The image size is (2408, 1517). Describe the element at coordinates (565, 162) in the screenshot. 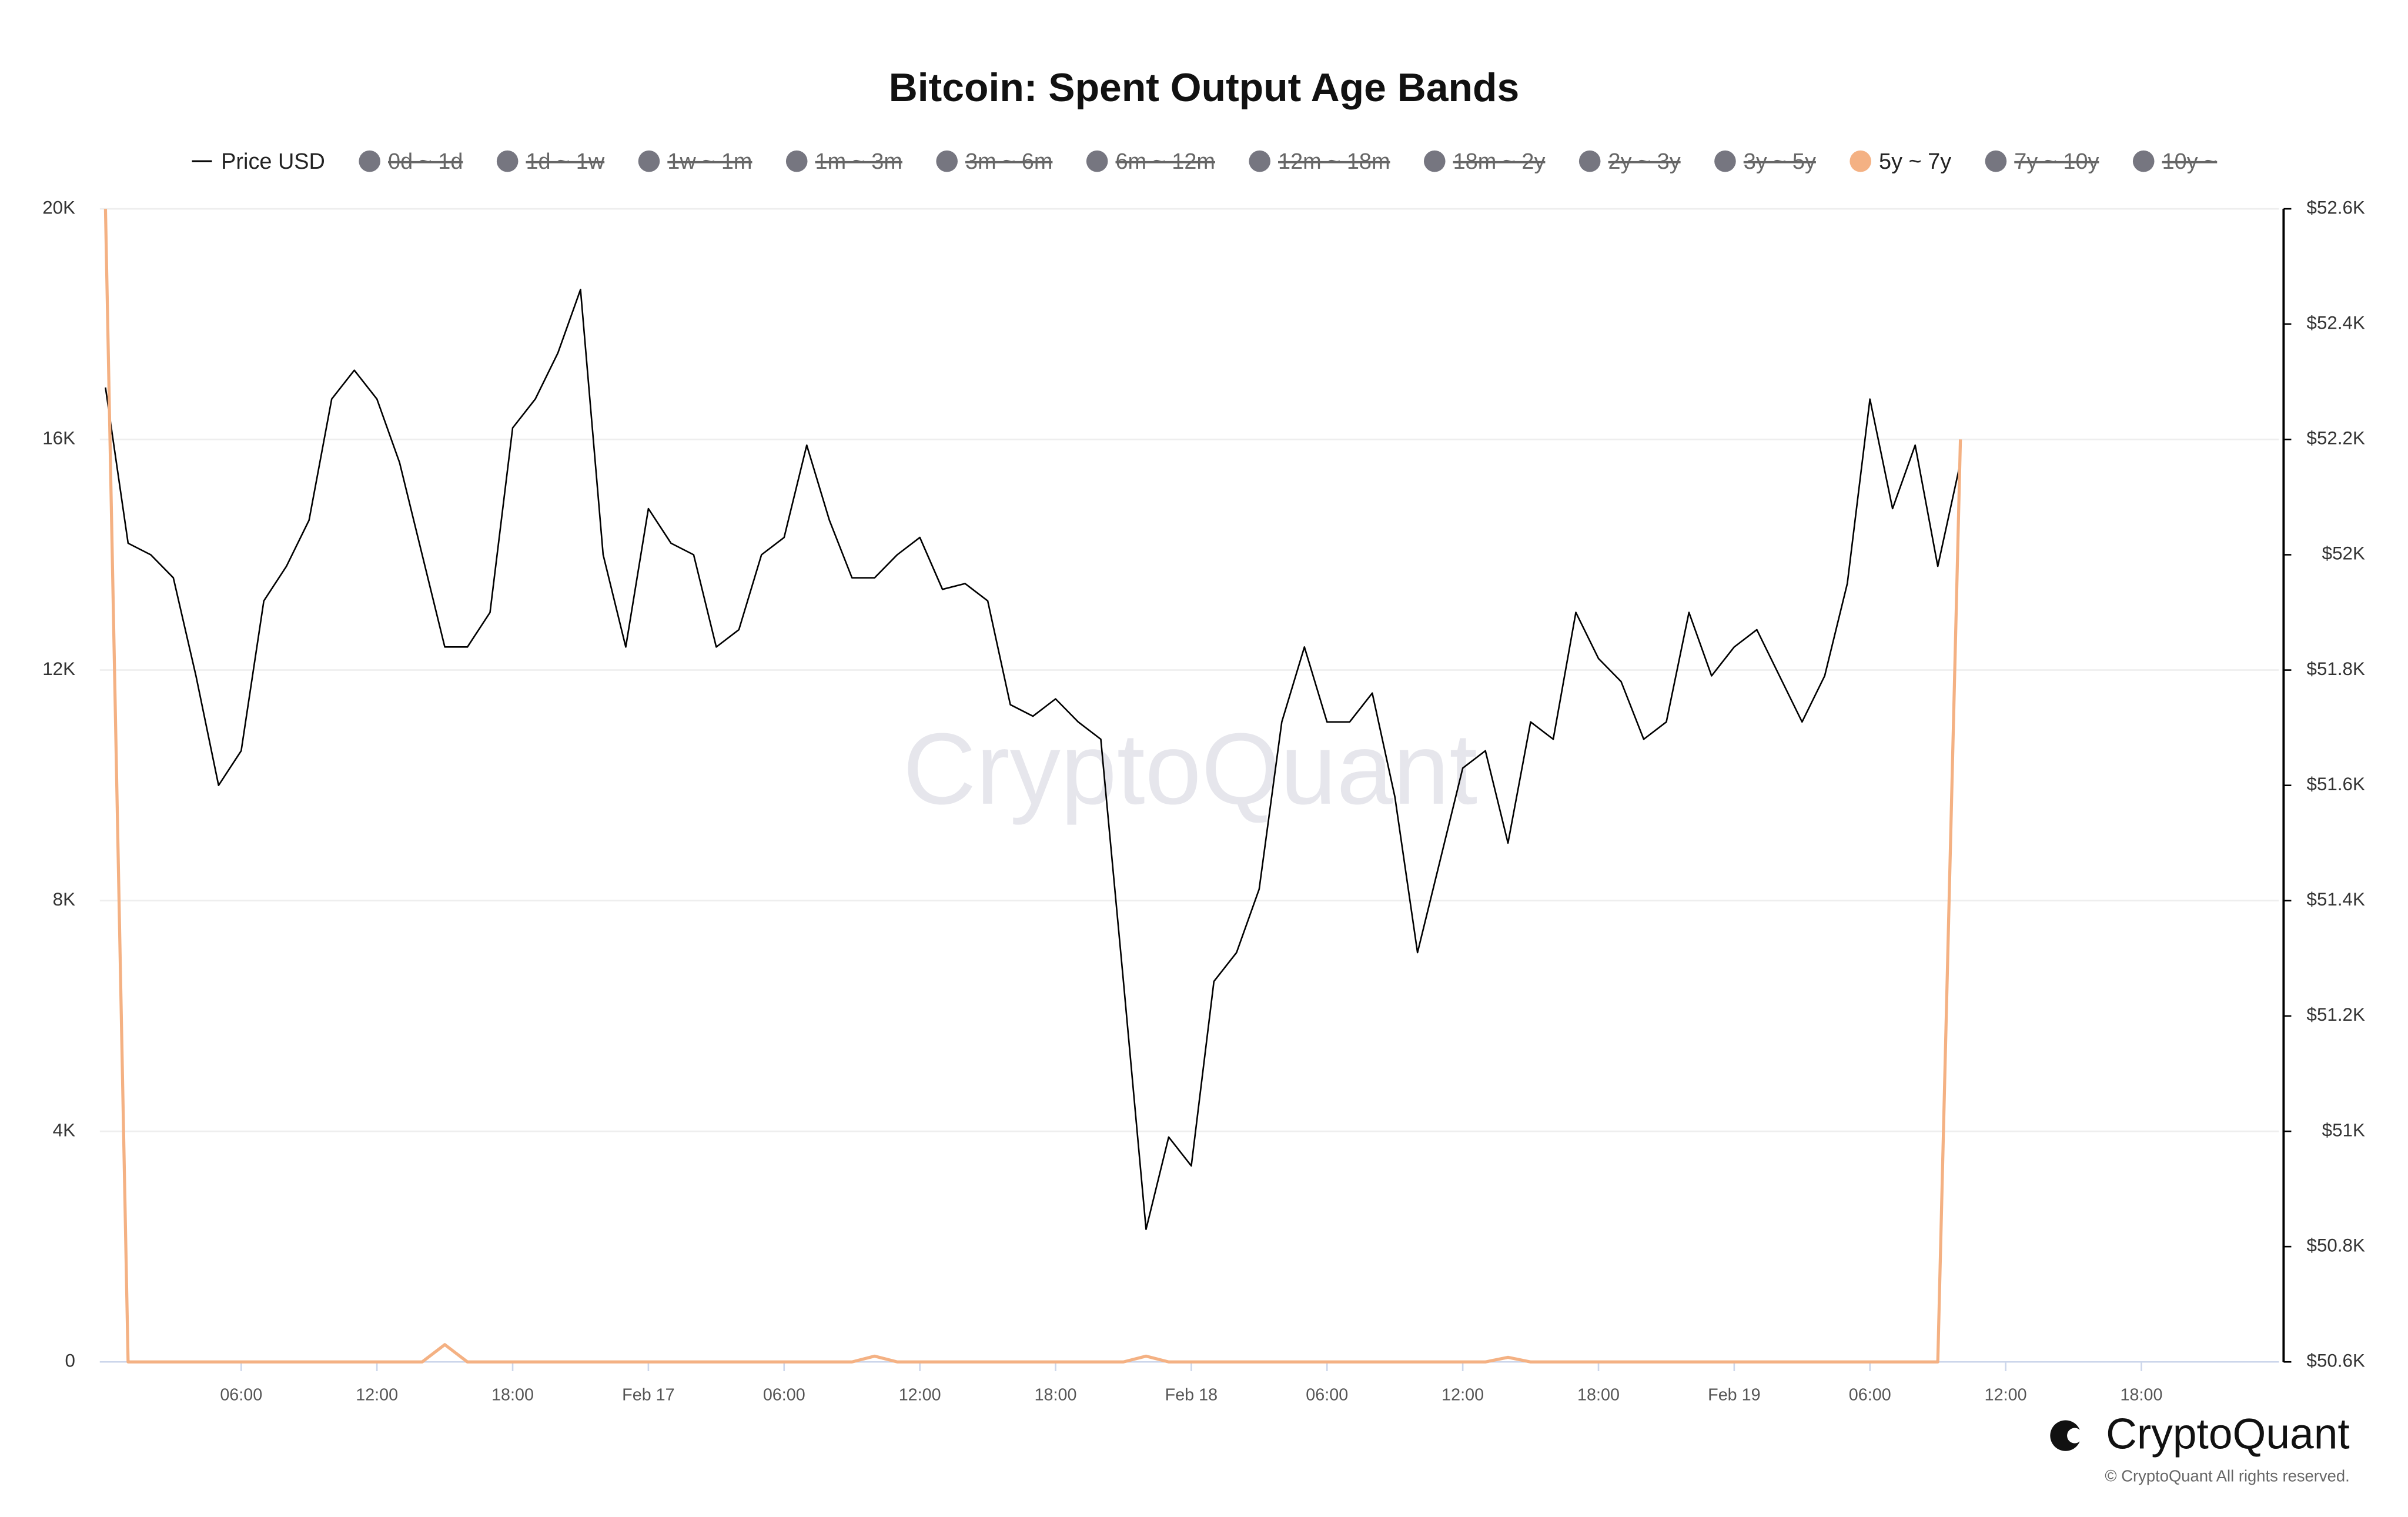

I see `legend-label: 1d ~ 1w` at that location.